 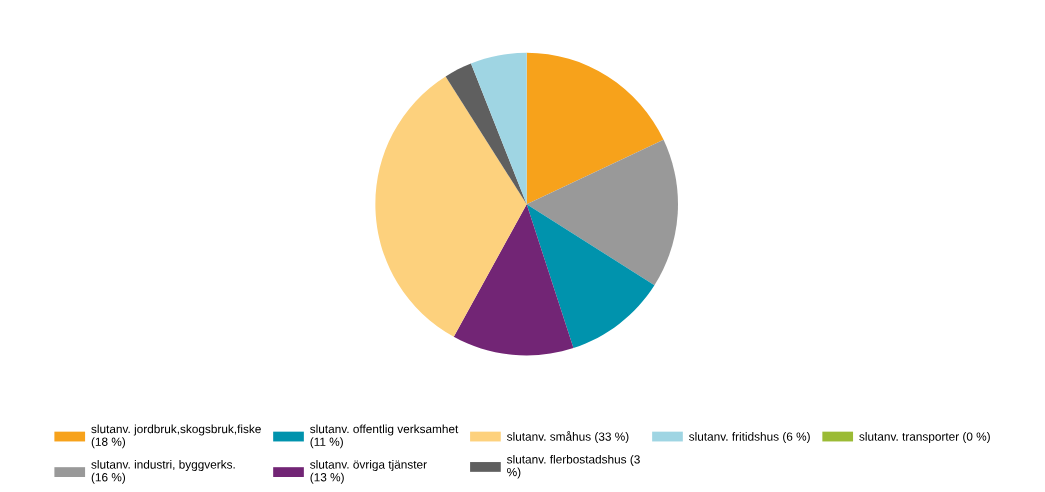 What do you see at coordinates (368, 472) in the screenshot?
I see `legend-label: slutanv. övriga tjänster (13 %)` at bounding box center [368, 472].